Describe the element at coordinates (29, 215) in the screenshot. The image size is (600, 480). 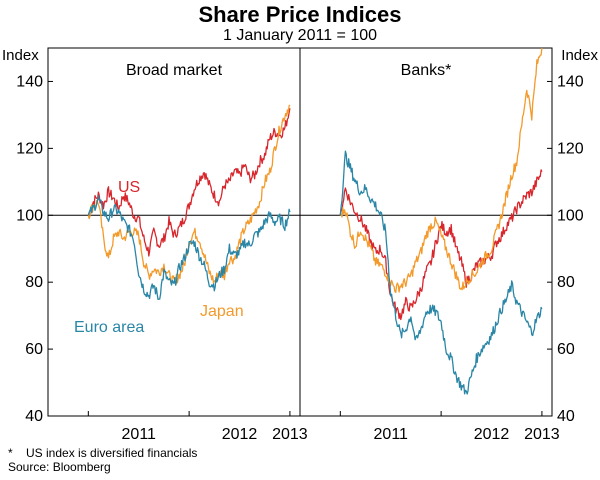
I see `y-tick-label-left-3: 100` at that location.